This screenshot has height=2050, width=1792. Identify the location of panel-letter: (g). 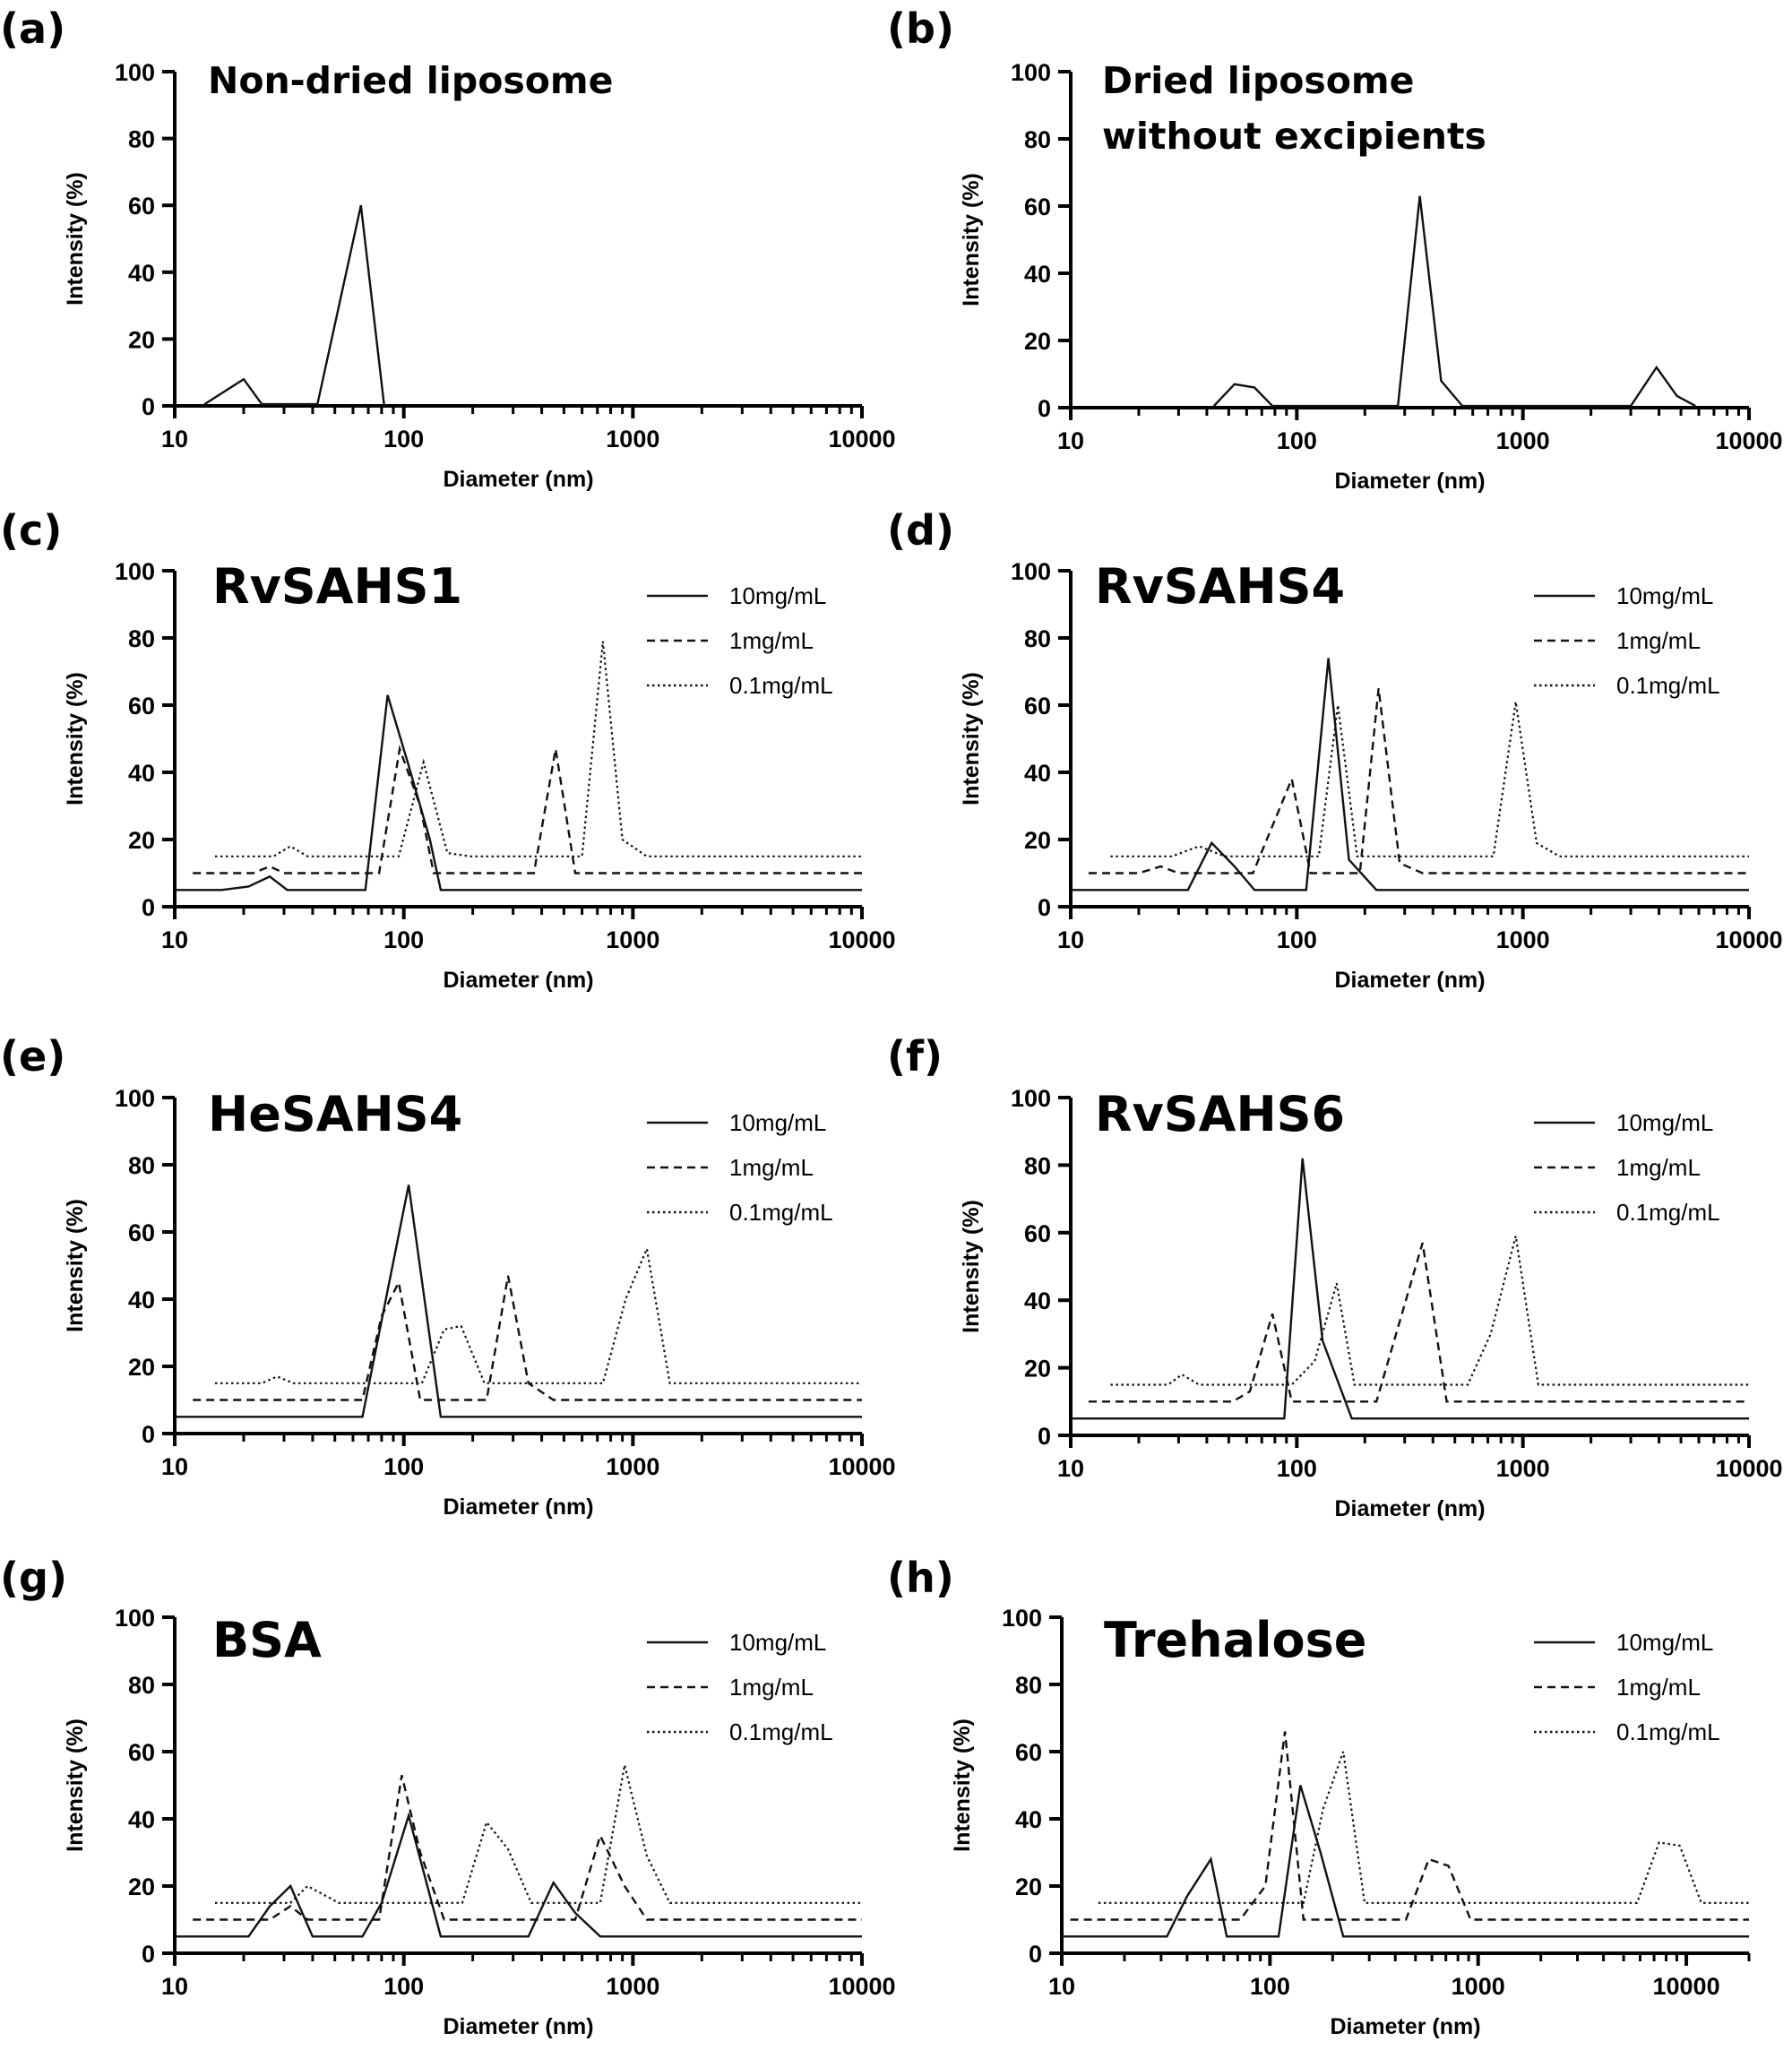
(34, 1578).